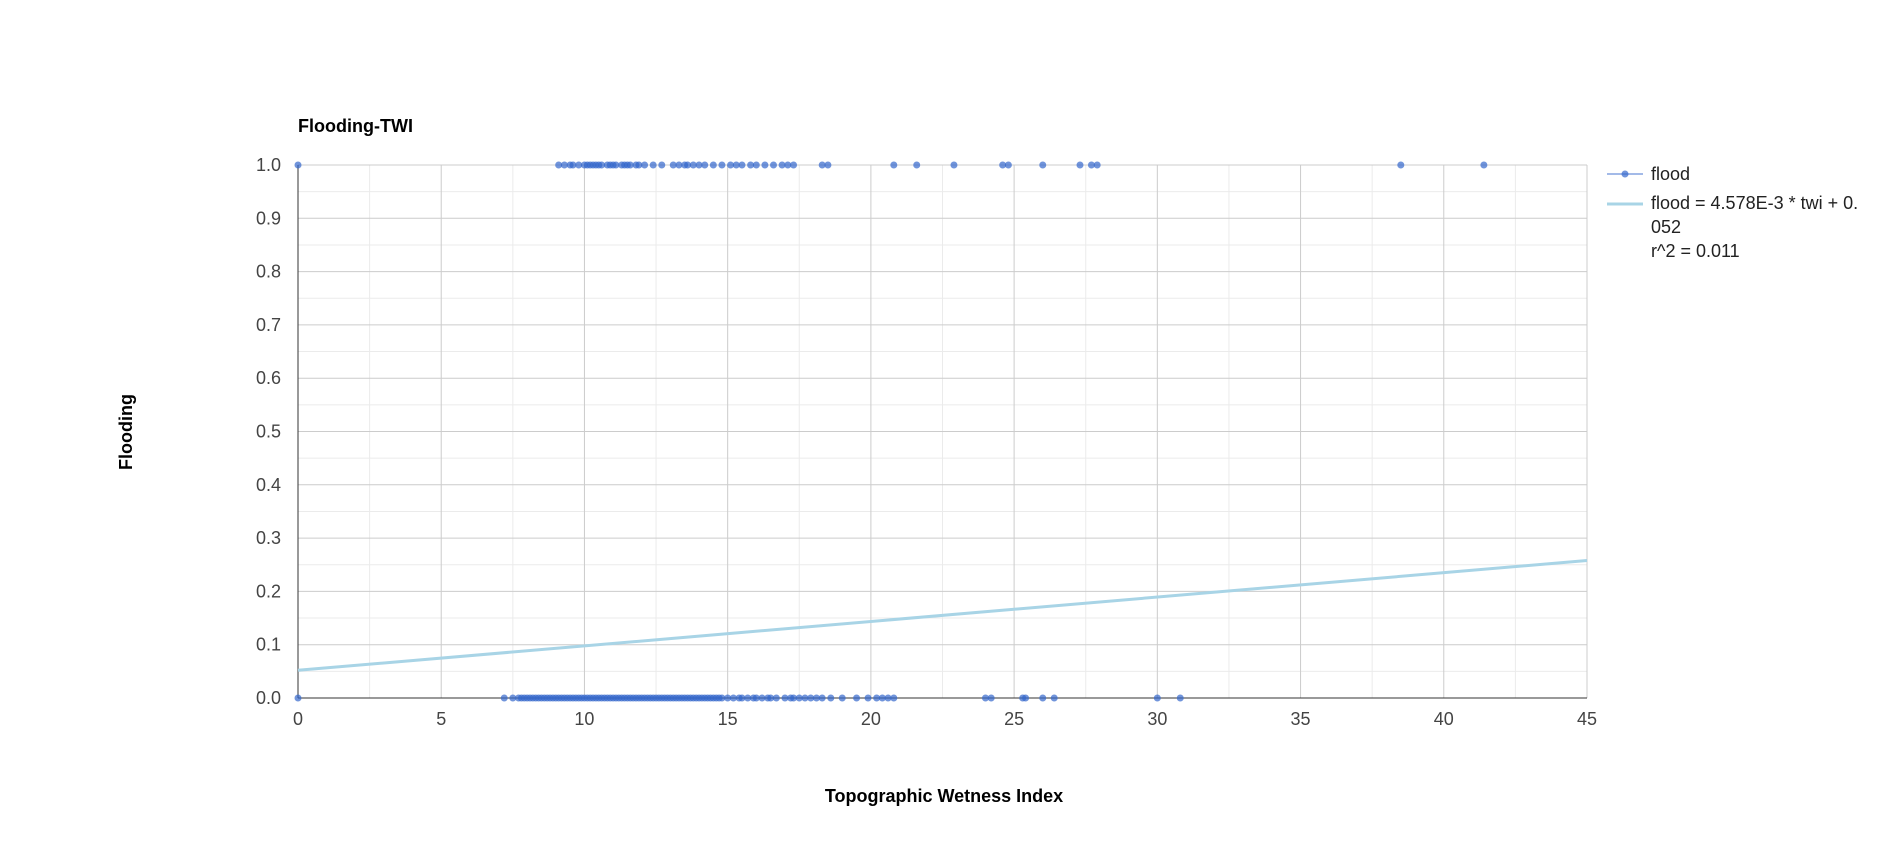 This screenshot has height=861, width=1880. I want to click on y-tick-label: 0.8, so click(268, 272).